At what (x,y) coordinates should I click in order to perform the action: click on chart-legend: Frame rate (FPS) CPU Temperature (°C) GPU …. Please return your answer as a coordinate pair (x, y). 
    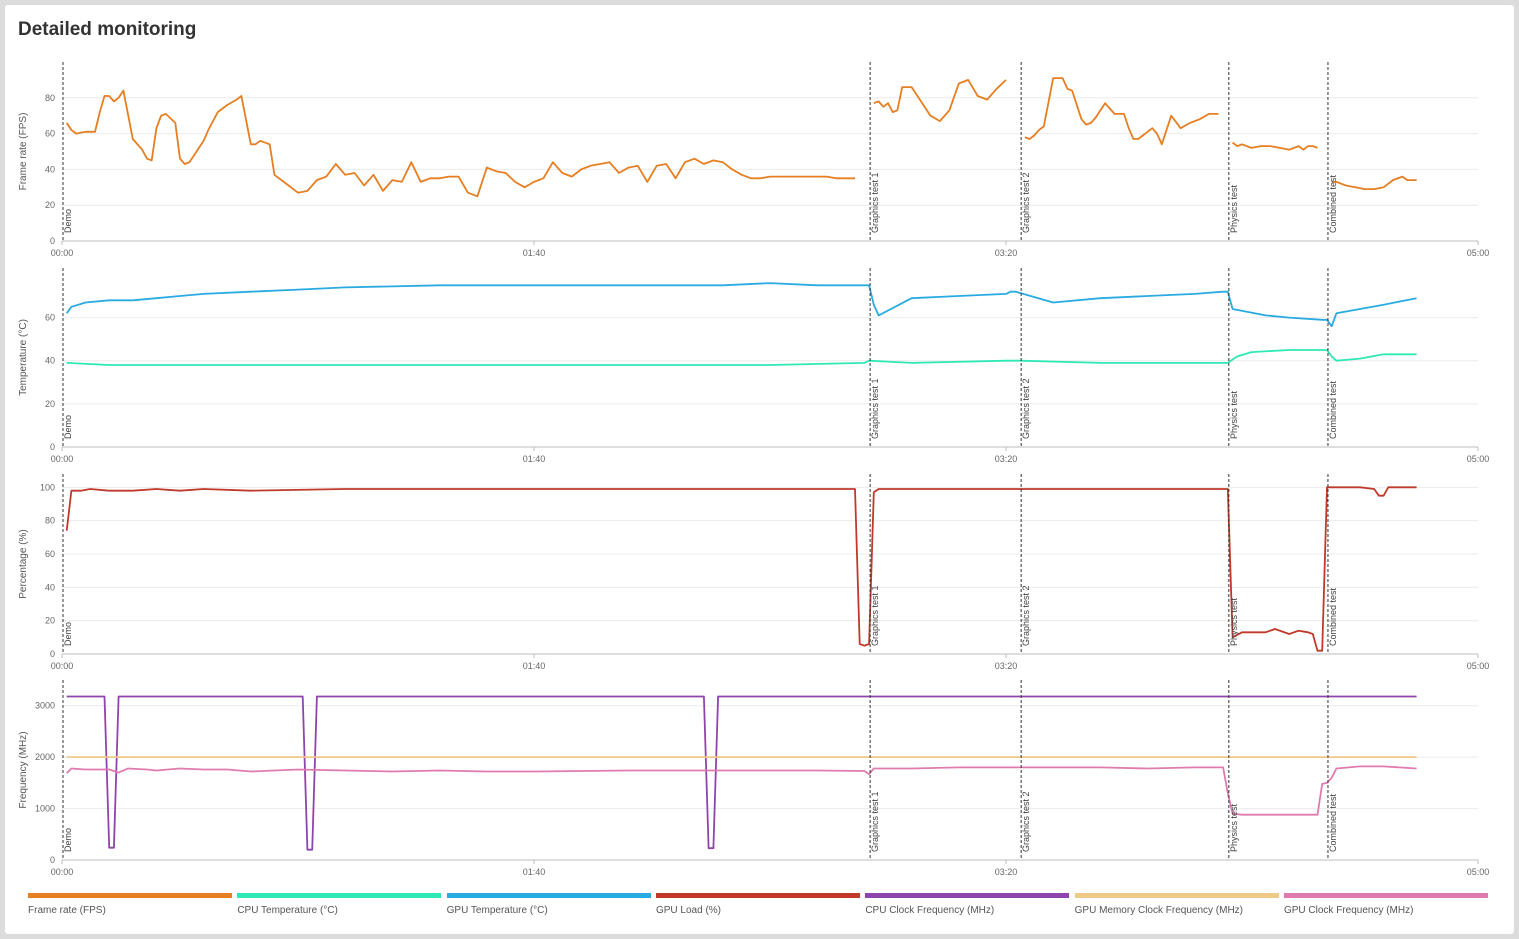
    Looking at the image, I should click on (758, 908).